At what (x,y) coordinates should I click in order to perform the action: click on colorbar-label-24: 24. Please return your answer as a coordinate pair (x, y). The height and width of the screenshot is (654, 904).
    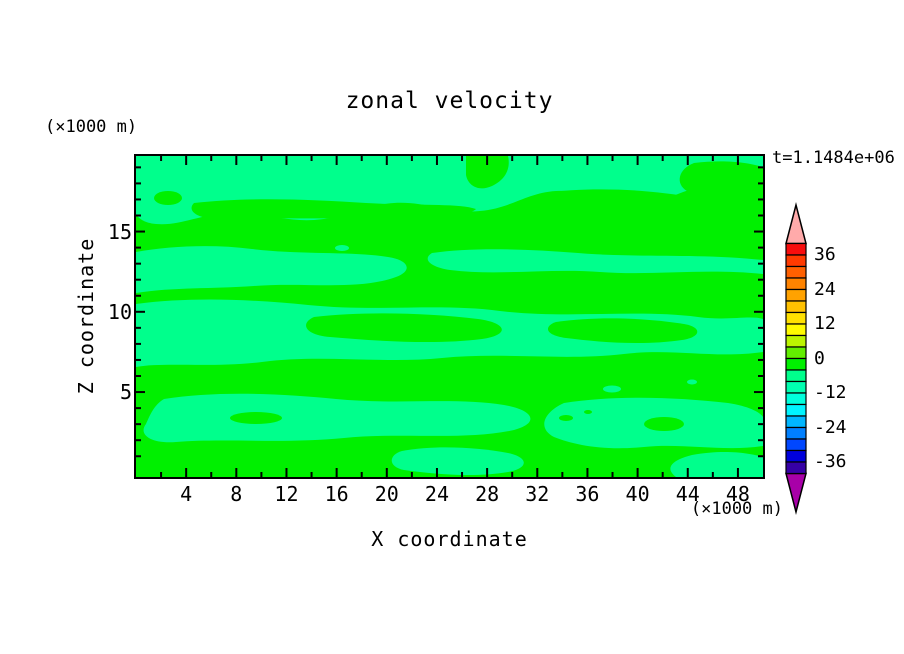
    Looking at the image, I should click on (825, 289).